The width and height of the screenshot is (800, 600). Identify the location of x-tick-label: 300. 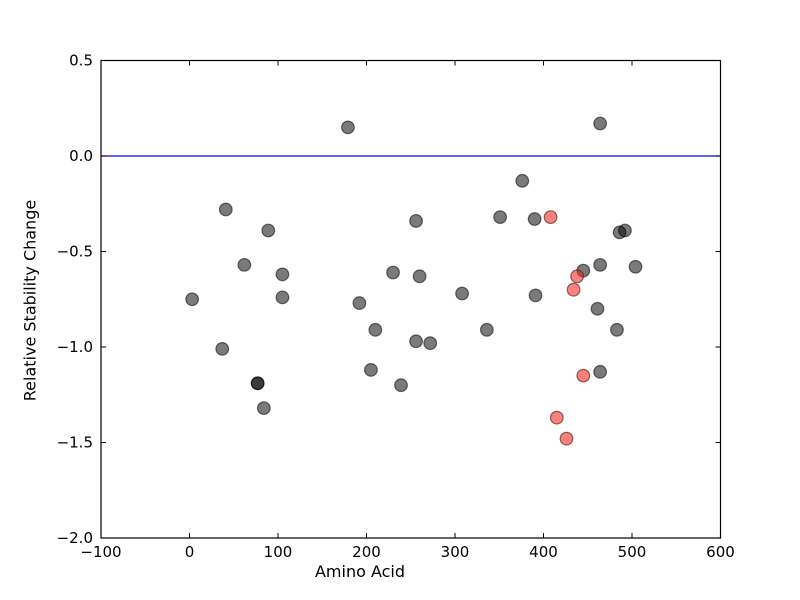
(455, 552).